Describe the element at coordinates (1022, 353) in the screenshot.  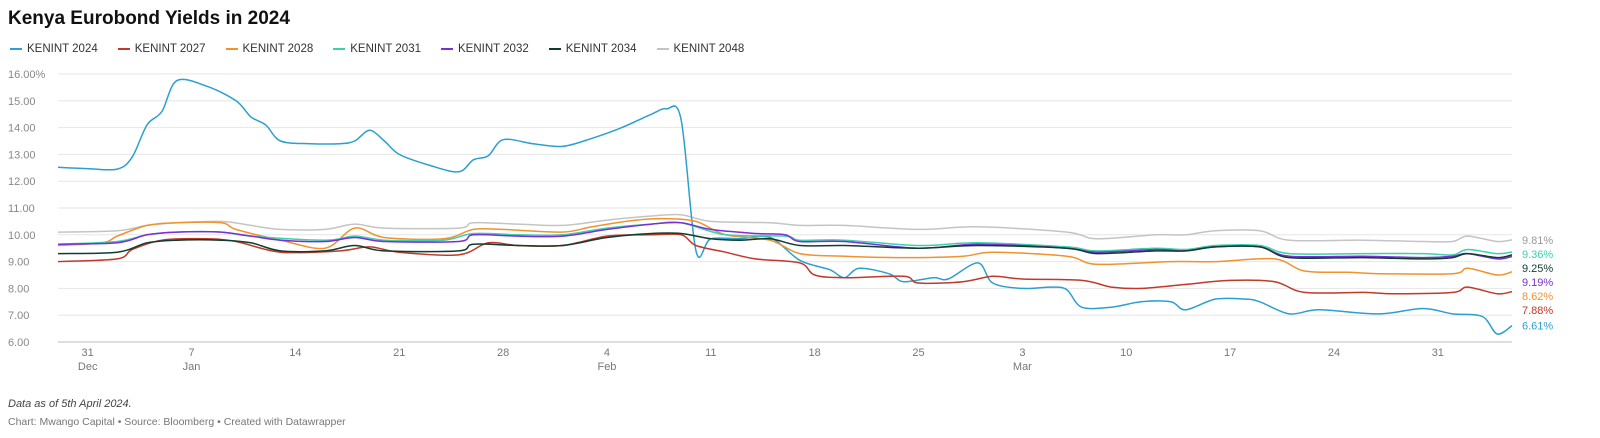
I see `x-tick-label: 3` at that location.